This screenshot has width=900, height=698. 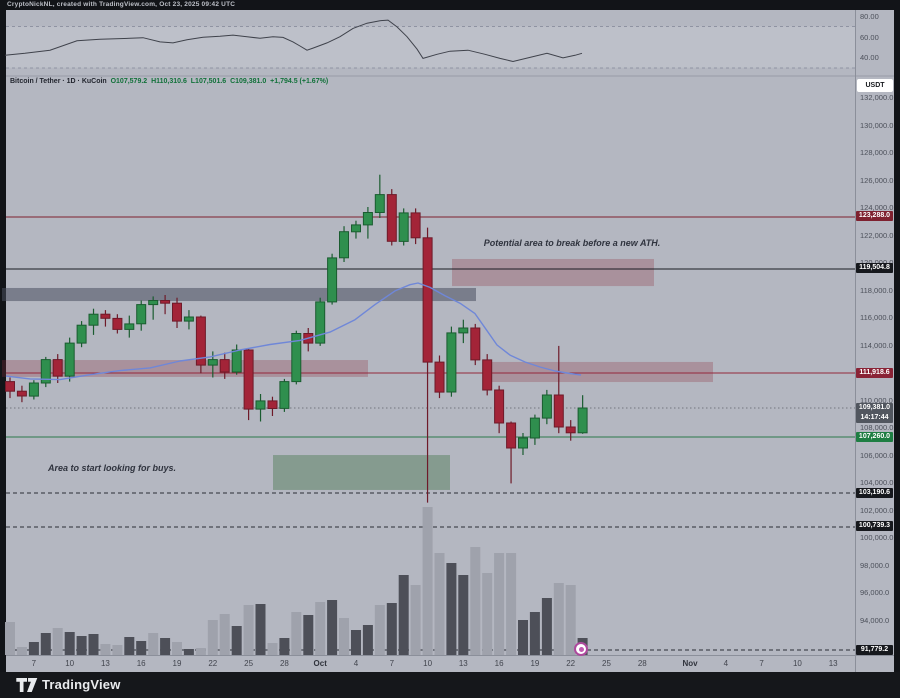 I want to click on ath-breakout-zone, so click(x=553, y=272).